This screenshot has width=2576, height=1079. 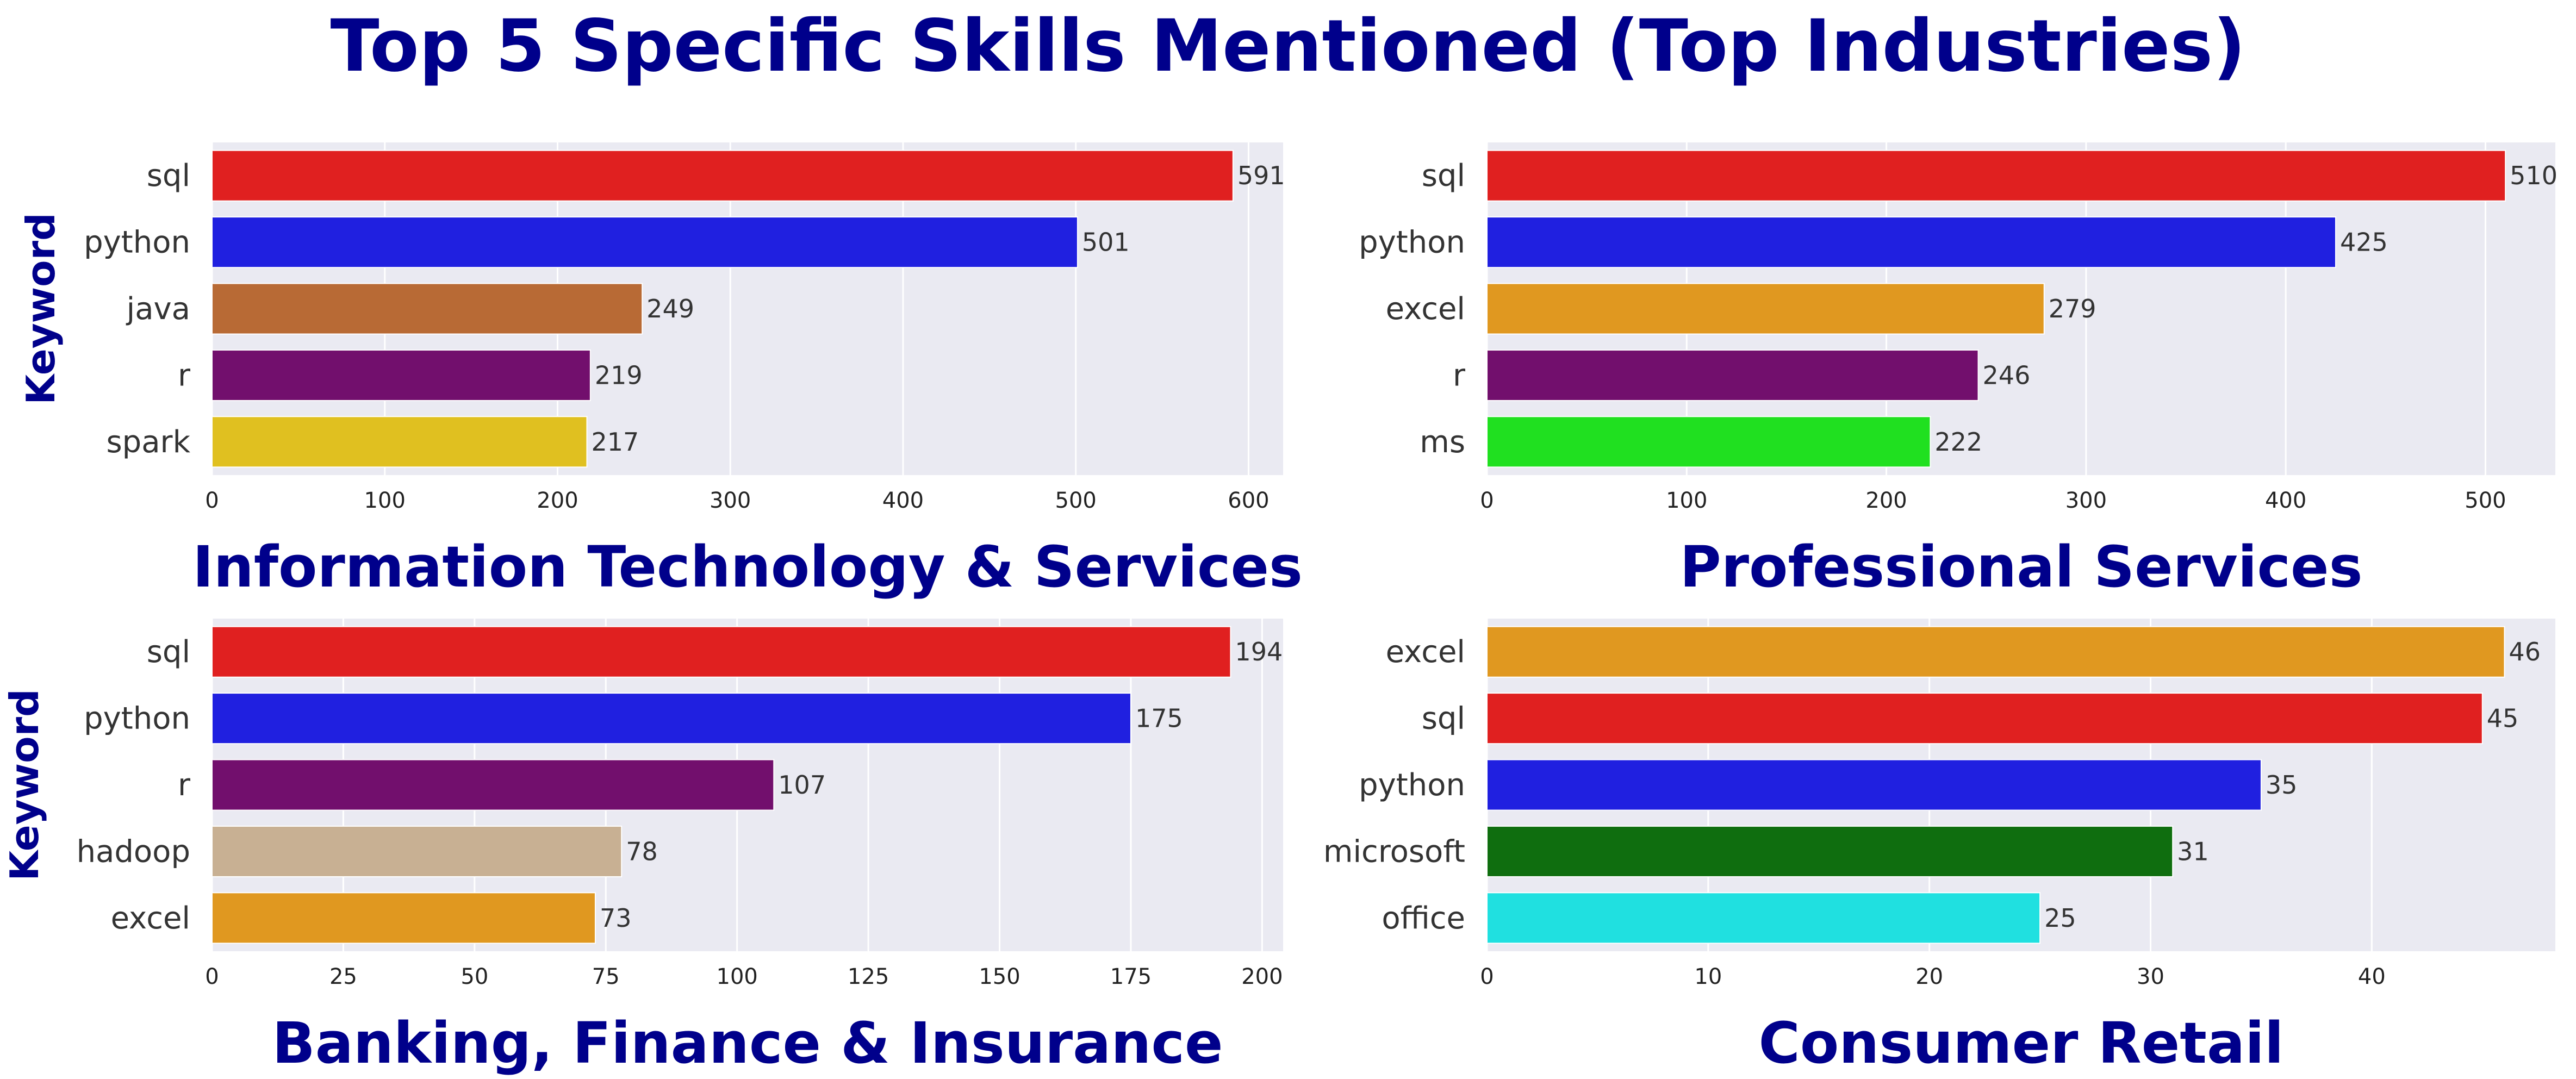 I want to click on y-tick-label: hadoop, so click(x=133, y=851).